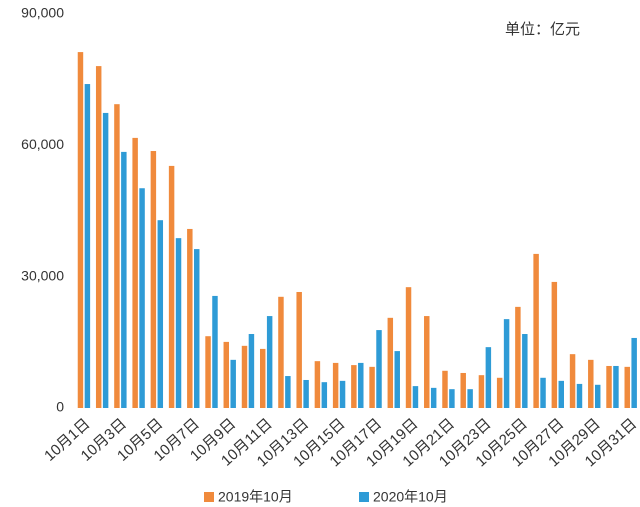 The width and height of the screenshot is (640, 507). What do you see at coordinates (255, 497) in the screenshot?
I see `legend-label: 2019年10月` at bounding box center [255, 497].